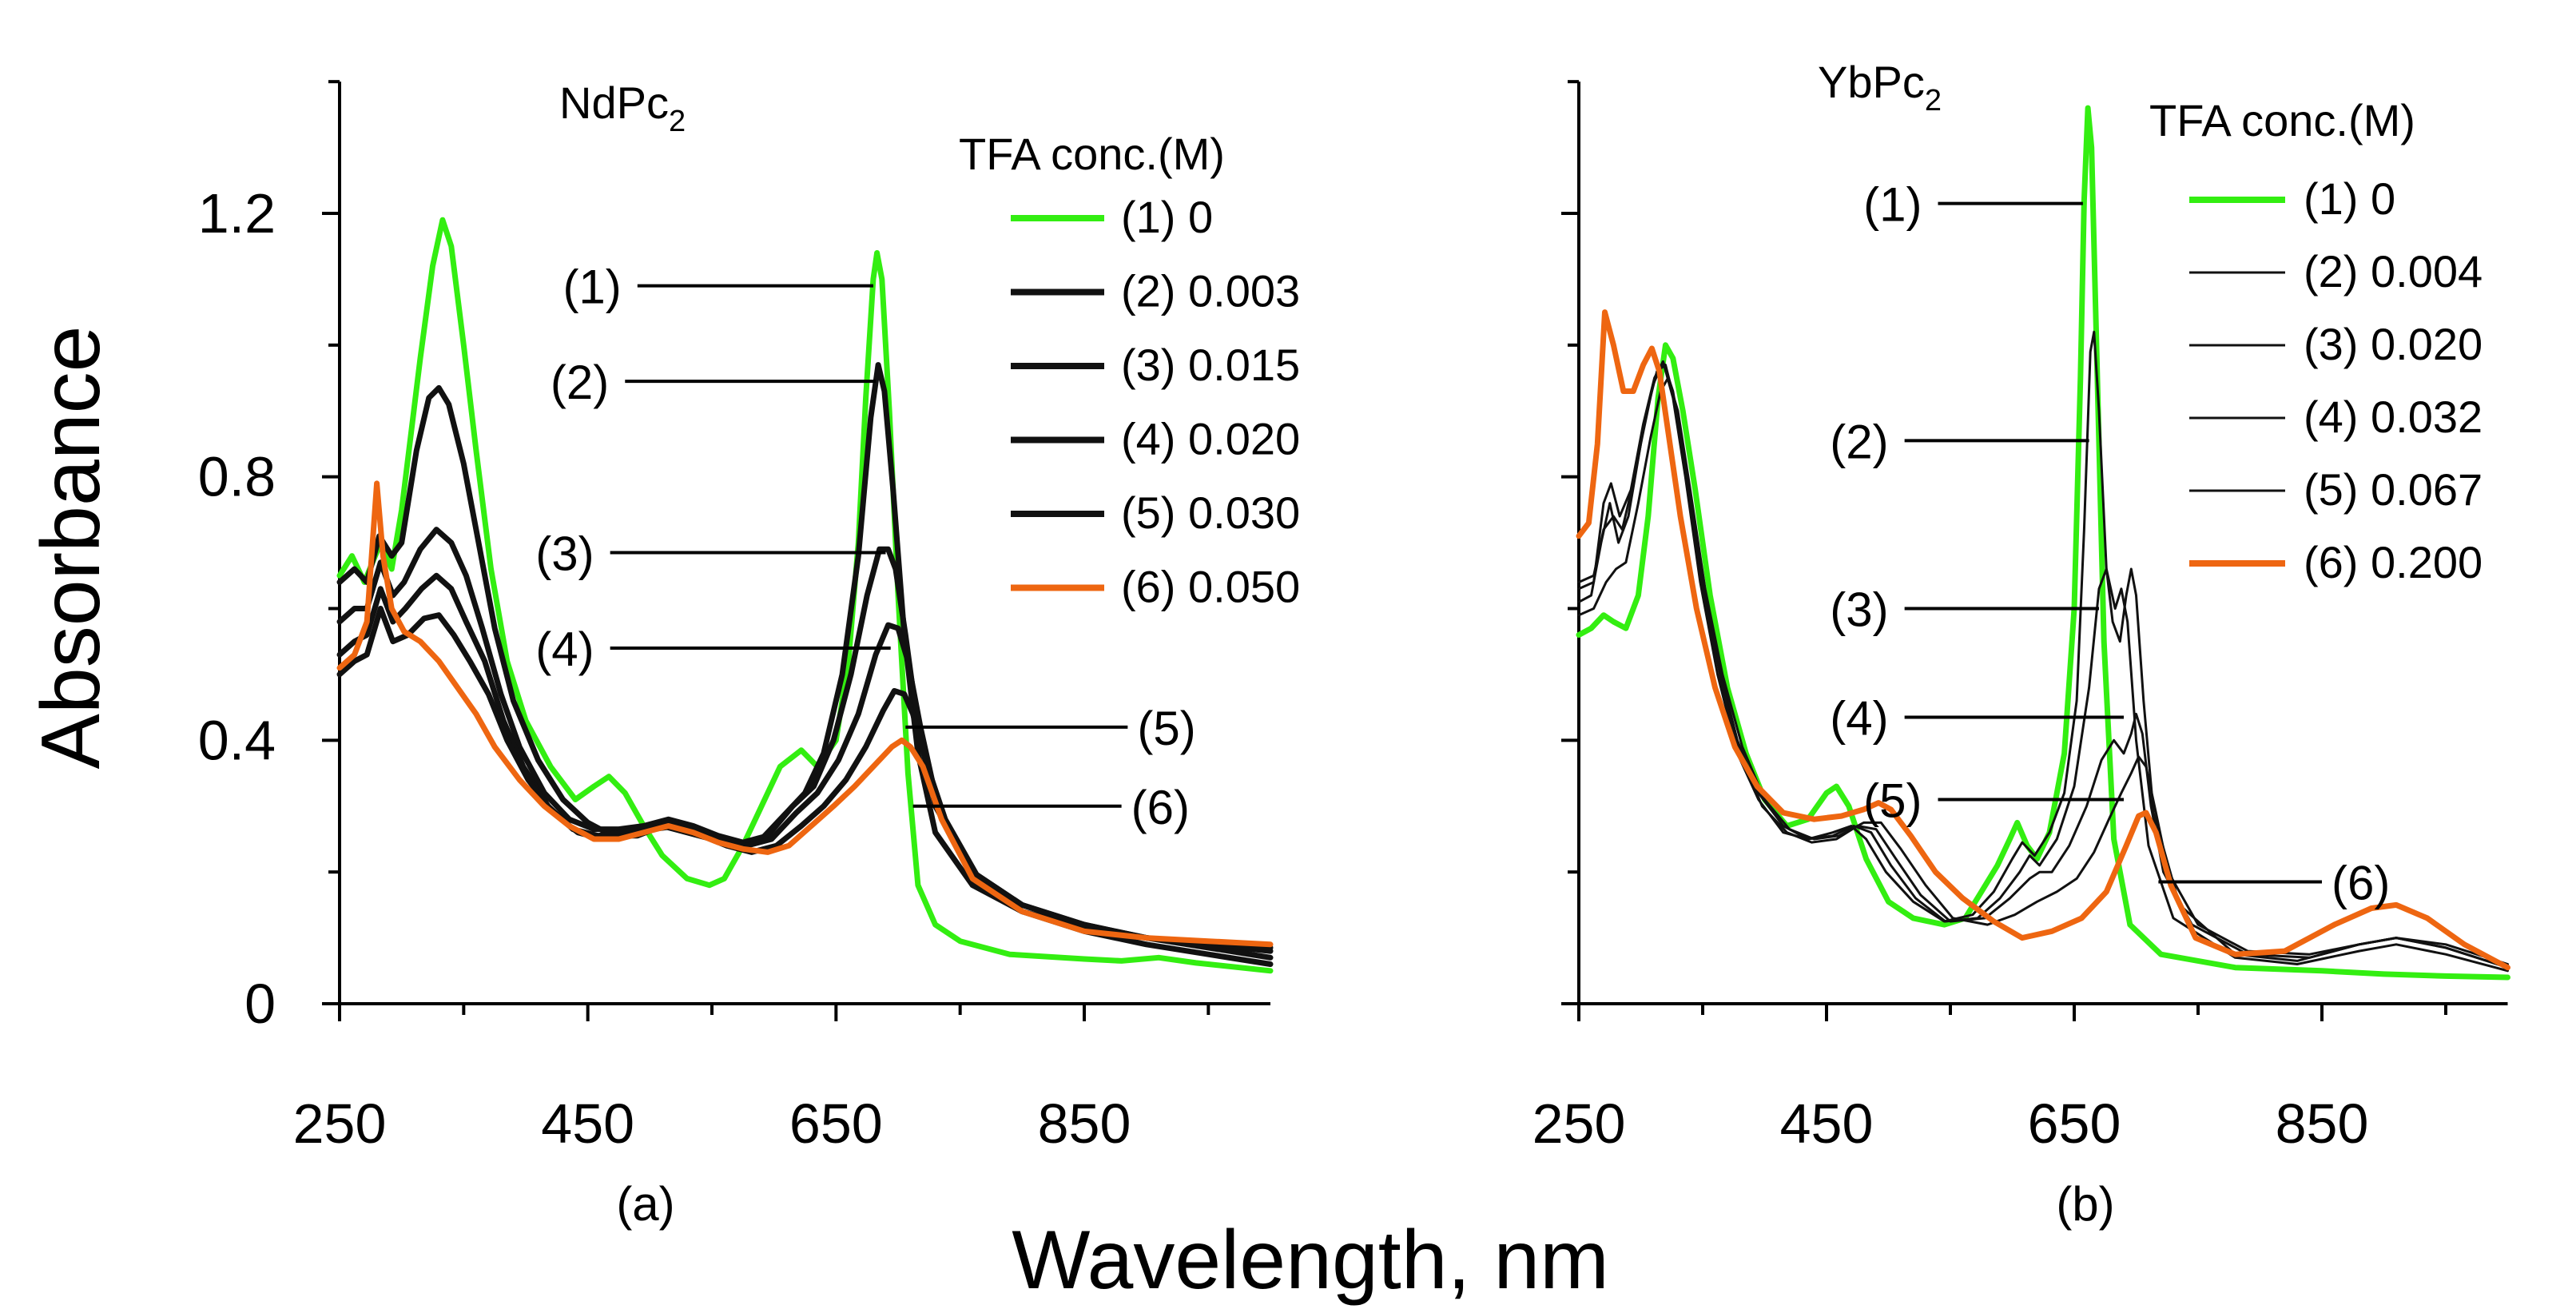 Image resolution: width=2576 pixels, height=1313 pixels. Describe the element at coordinates (1210, 439) in the screenshot. I see `legend-entry: (4) 0.020` at that location.